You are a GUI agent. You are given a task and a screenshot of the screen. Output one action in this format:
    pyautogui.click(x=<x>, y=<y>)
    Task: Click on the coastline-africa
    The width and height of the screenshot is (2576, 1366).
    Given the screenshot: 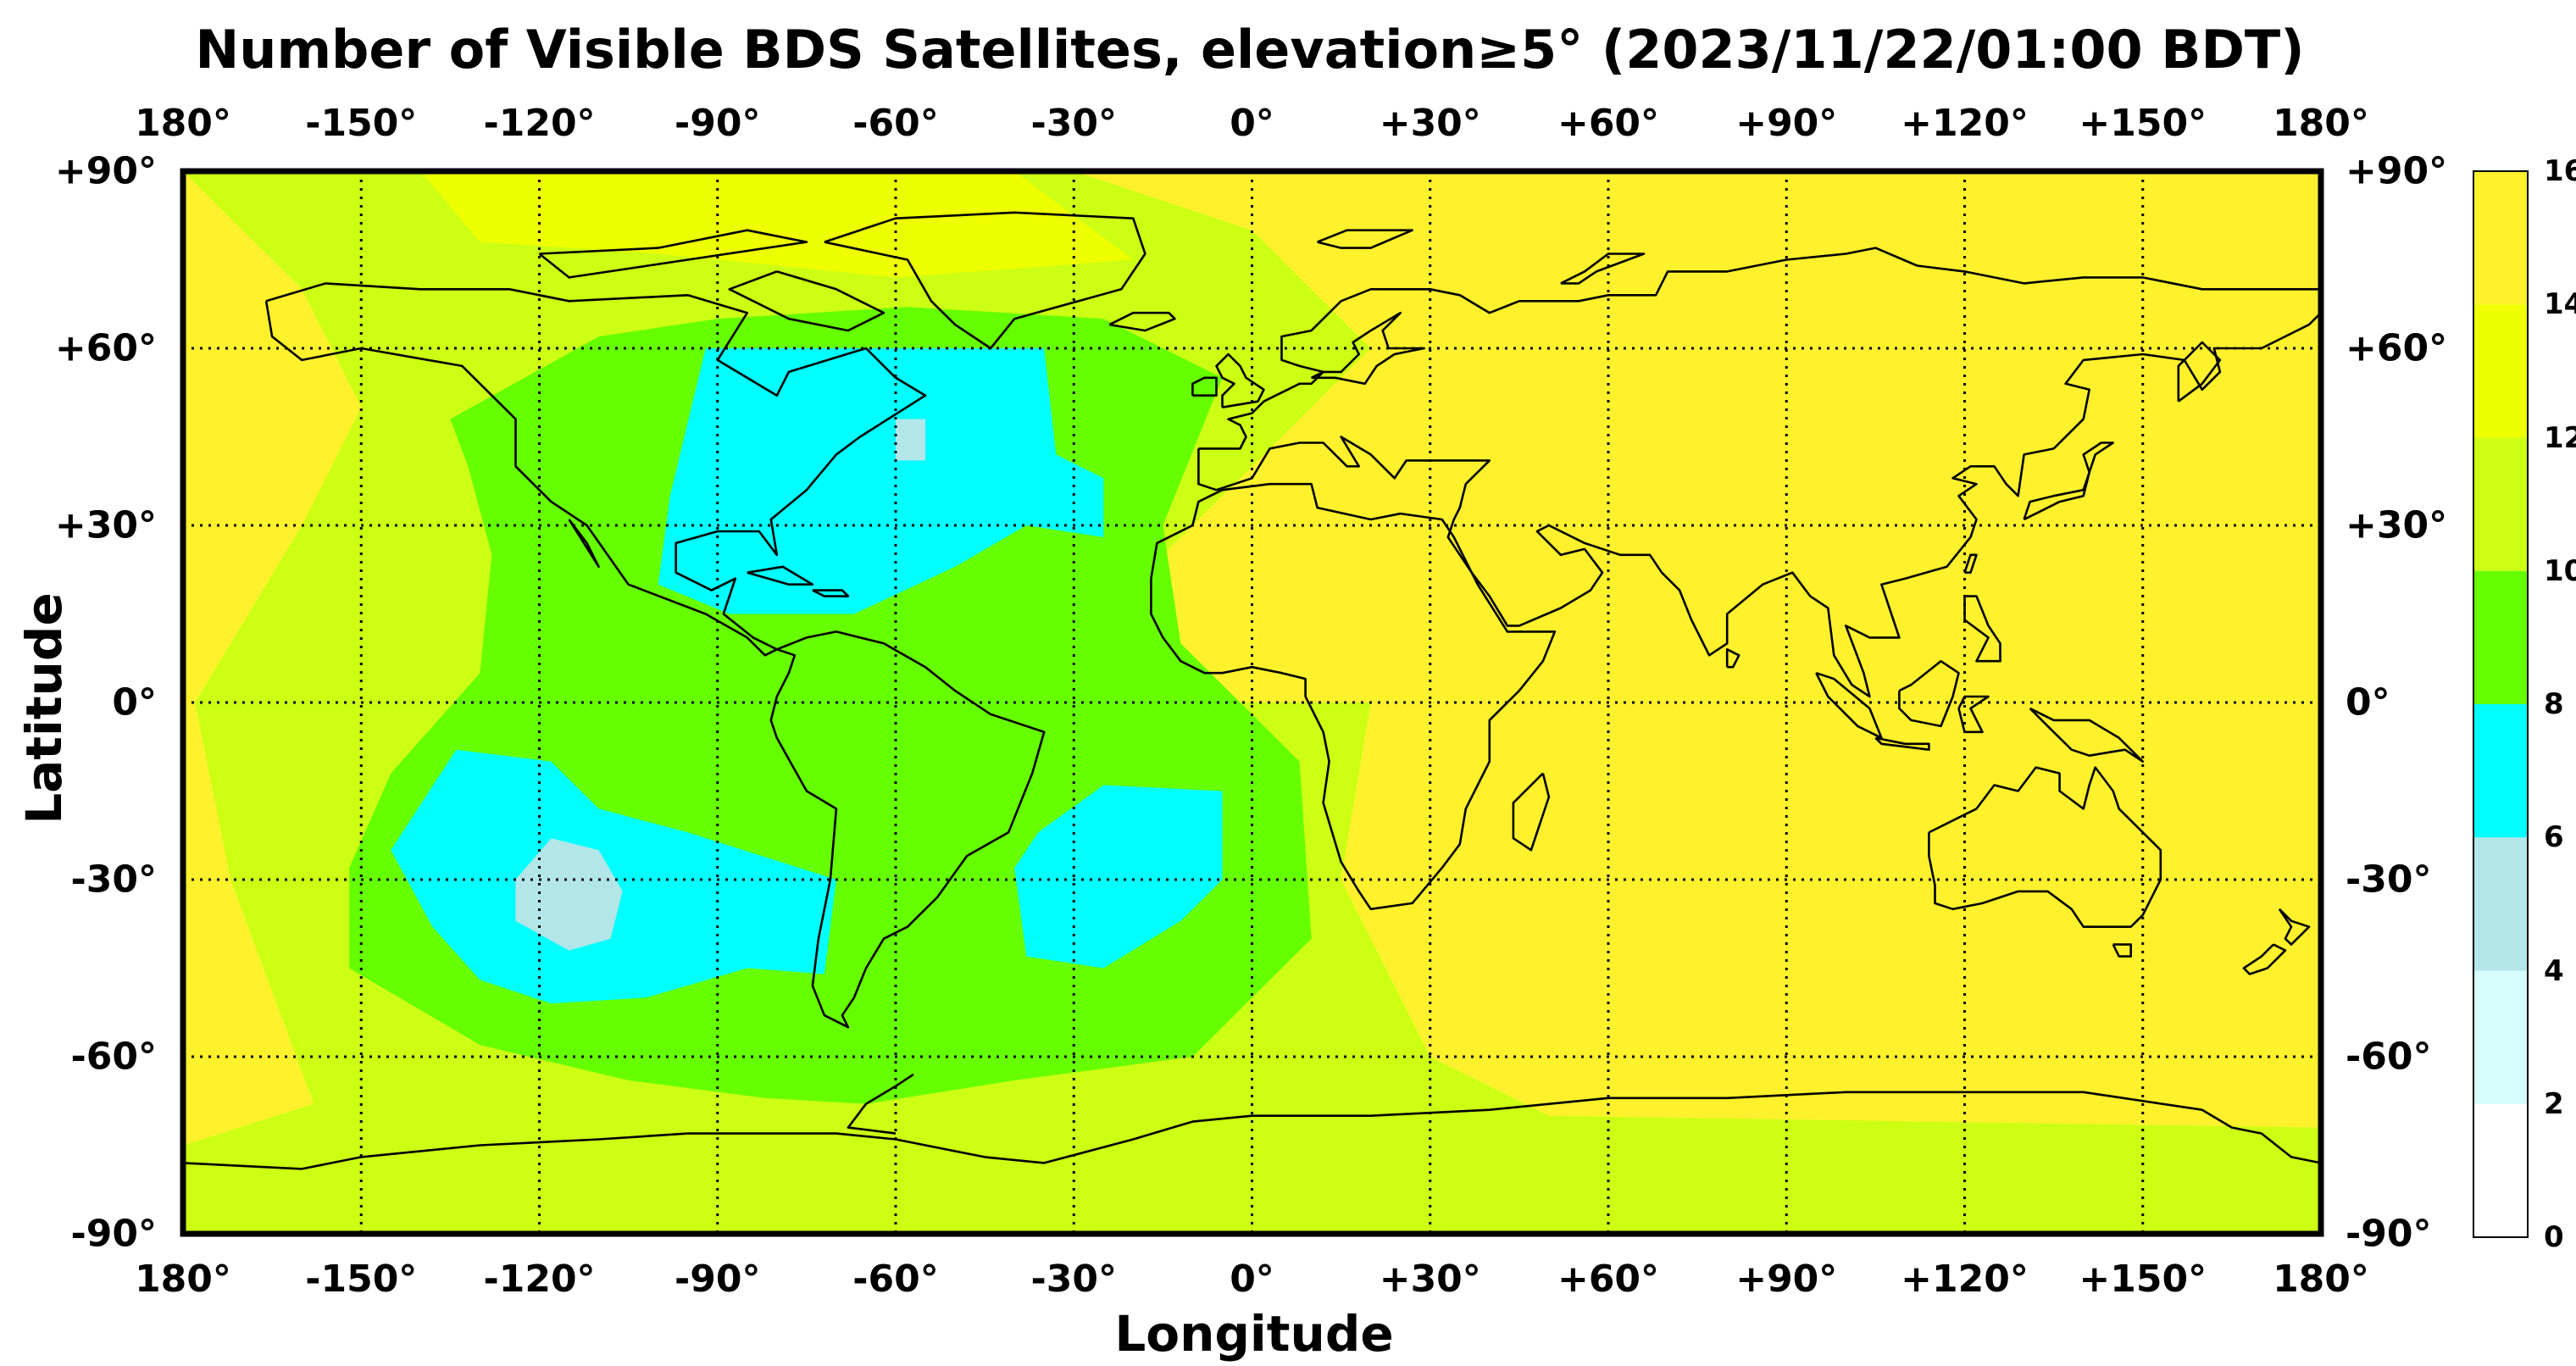 What is the action you would take?
    pyautogui.click(x=1353, y=696)
    